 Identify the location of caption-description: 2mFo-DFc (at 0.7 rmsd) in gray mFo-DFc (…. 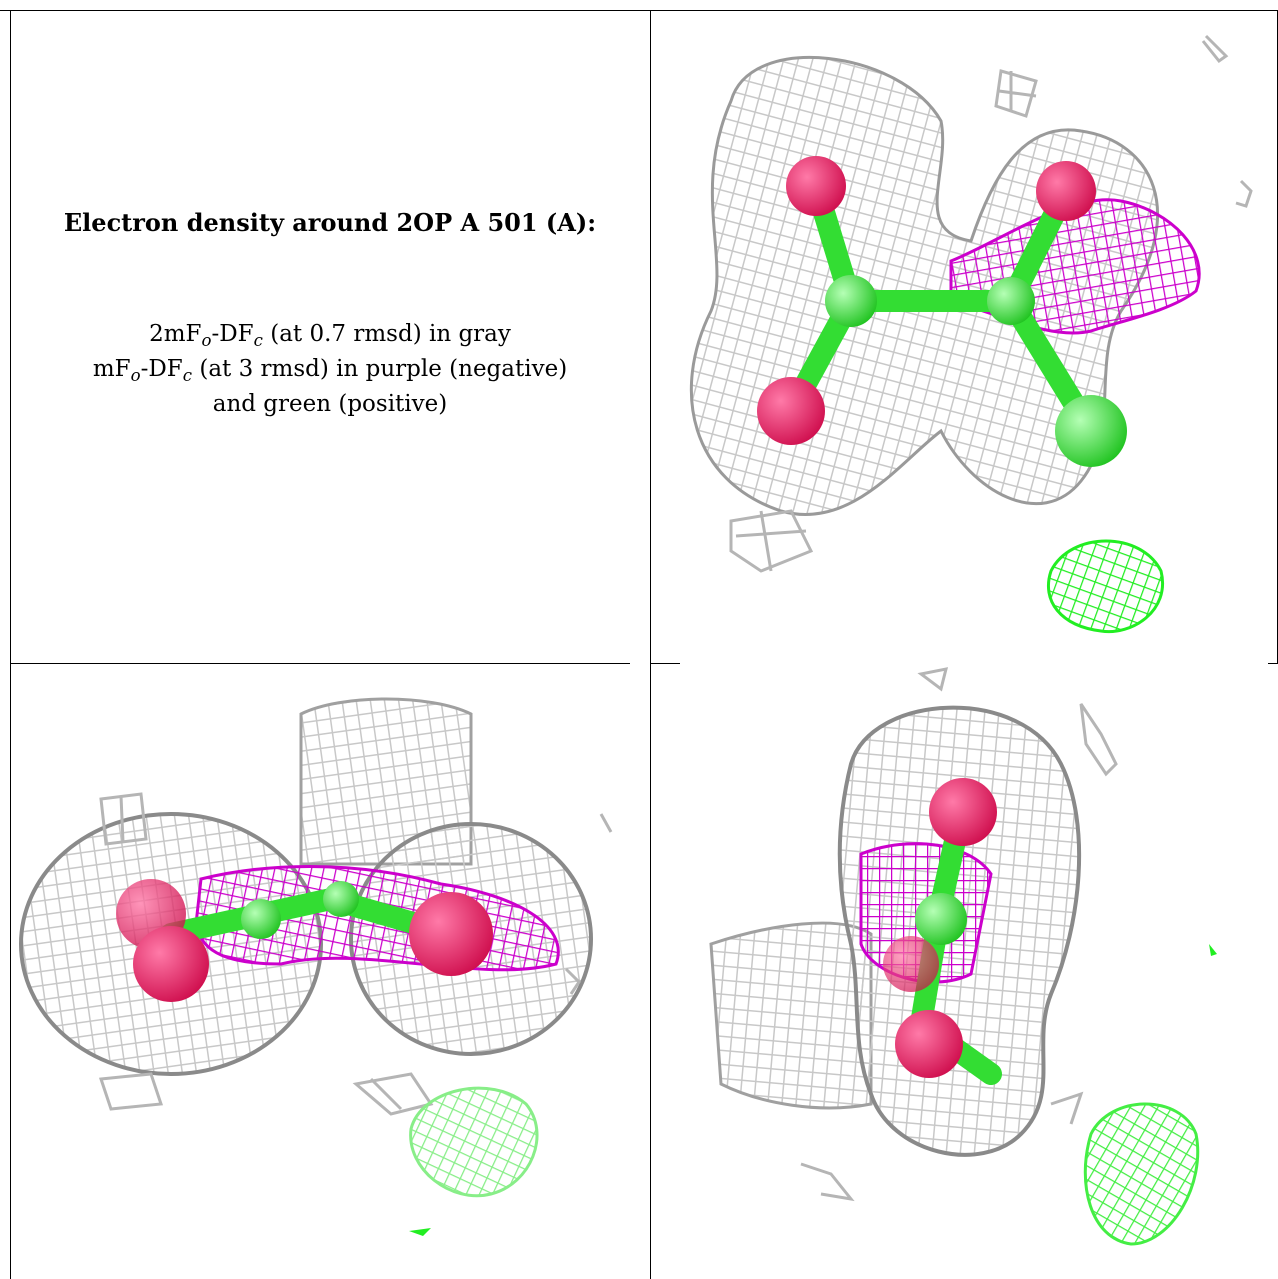
(330, 369).